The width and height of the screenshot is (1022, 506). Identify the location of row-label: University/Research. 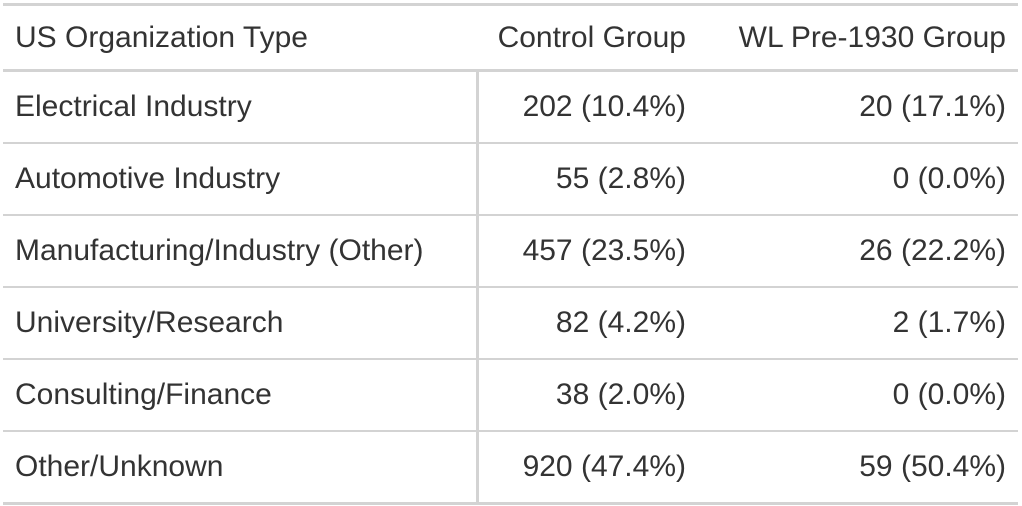
(241, 323).